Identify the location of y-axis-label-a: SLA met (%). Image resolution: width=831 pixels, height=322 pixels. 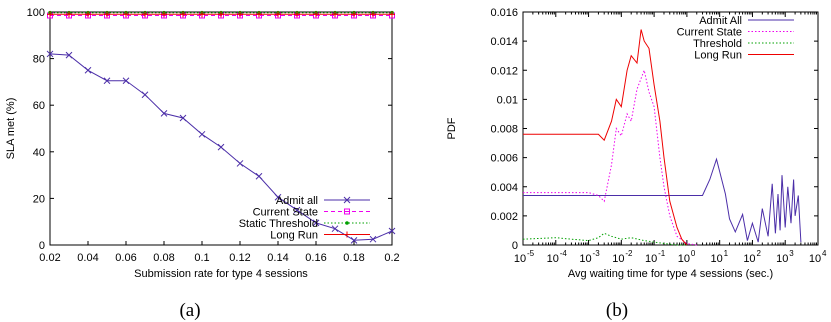
(11, 129).